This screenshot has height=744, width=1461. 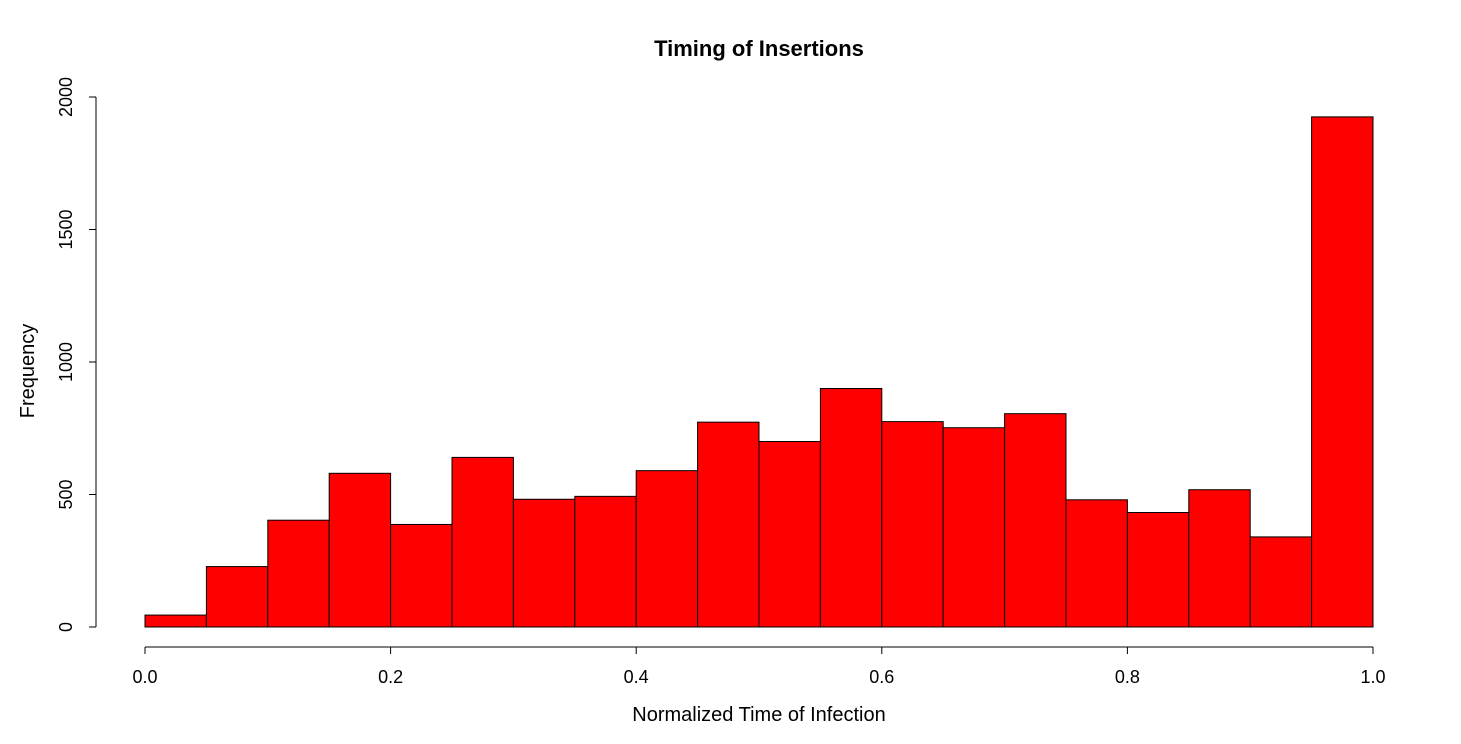 What do you see at coordinates (66, 362) in the screenshot?
I see `y-tick-label: 1000` at bounding box center [66, 362].